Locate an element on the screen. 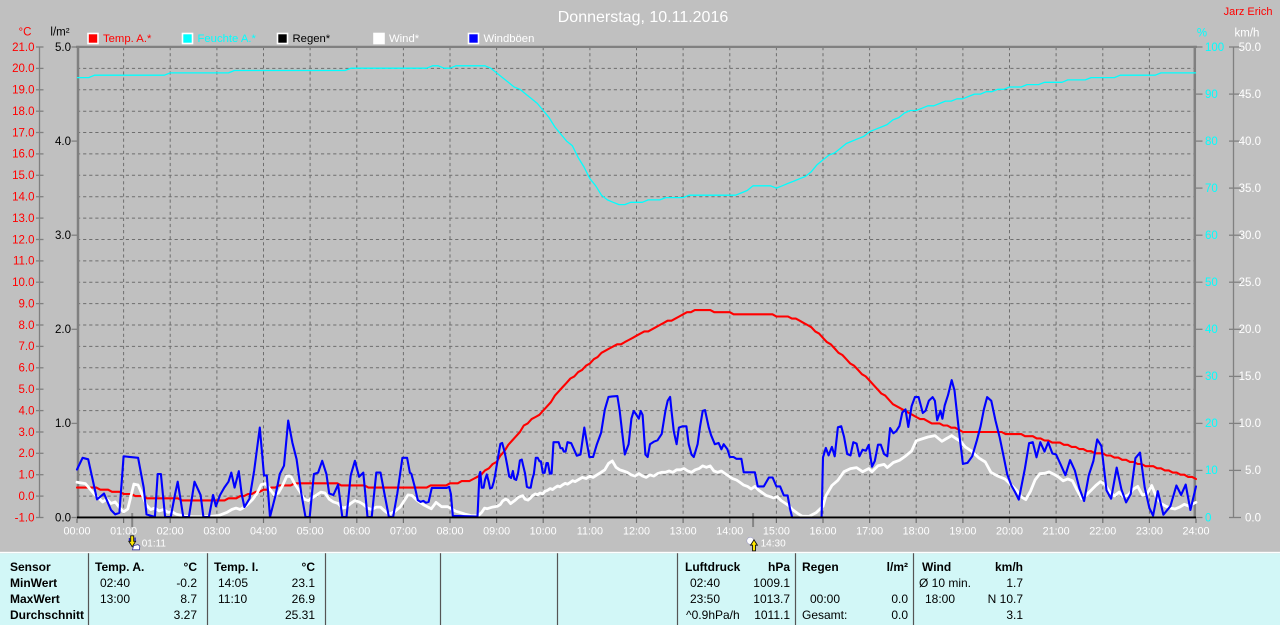 This screenshot has height=625, width=1280. svg-text: Donnerstag, 10.11.2016 is located at coordinates (643, 17).